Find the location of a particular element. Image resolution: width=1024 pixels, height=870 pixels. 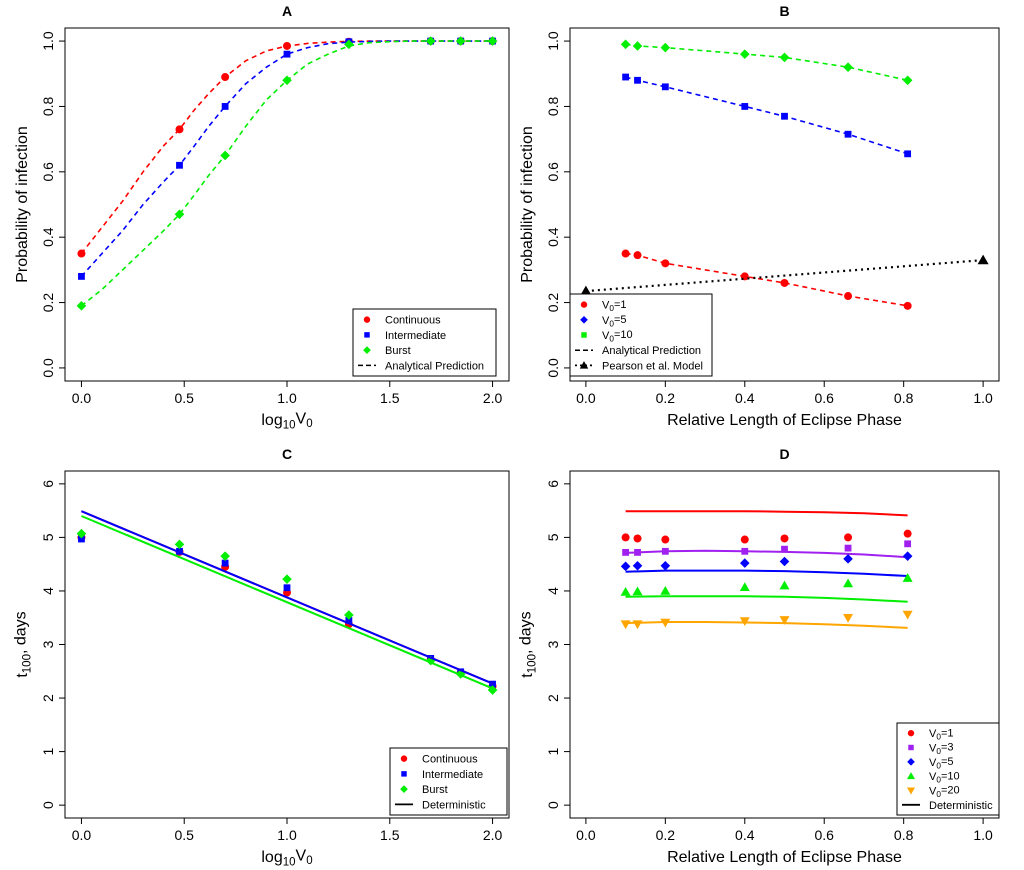

y-tick-label: 4 is located at coordinates (553, 591).